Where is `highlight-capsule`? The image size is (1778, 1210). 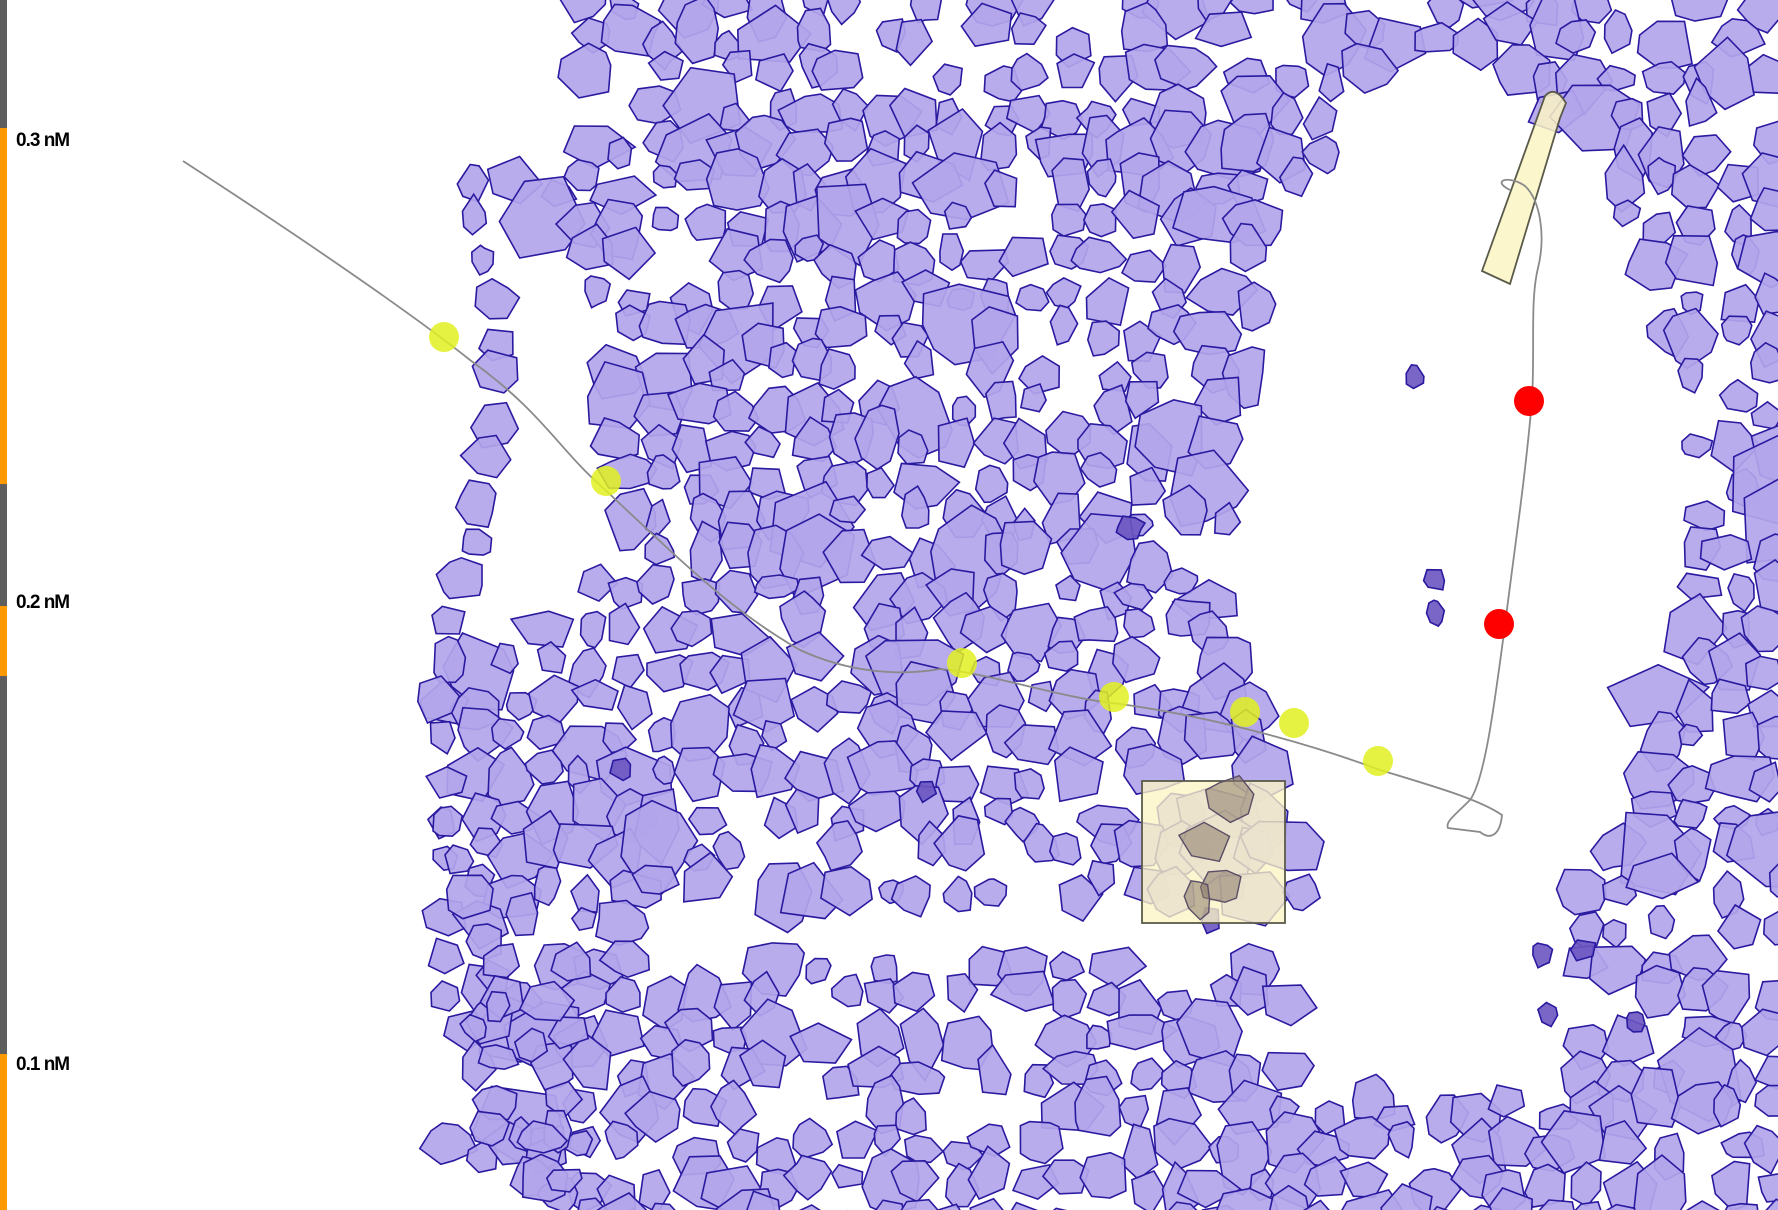 highlight-capsule is located at coordinates (1524, 188).